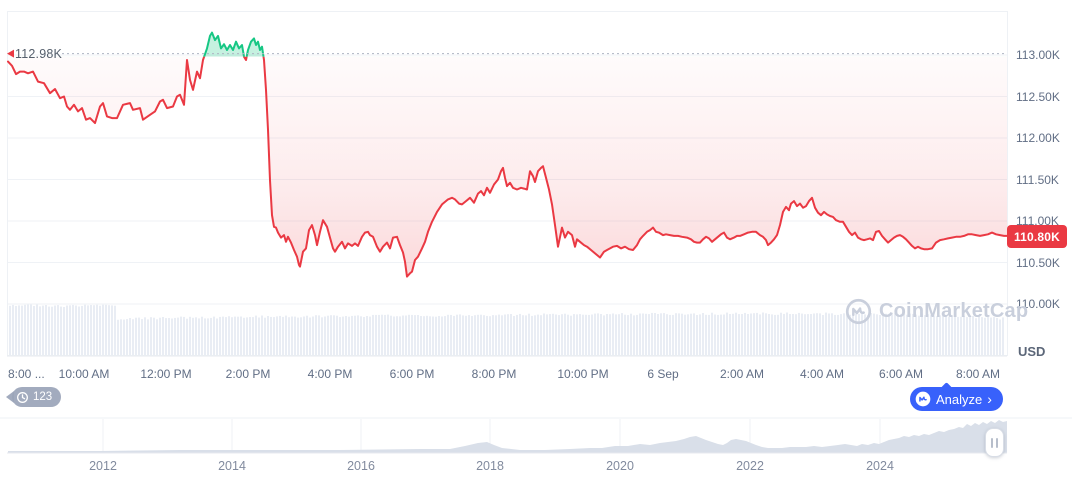 This screenshot has height=477, width=1072. I want to click on volume-bars, so click(506, 329).